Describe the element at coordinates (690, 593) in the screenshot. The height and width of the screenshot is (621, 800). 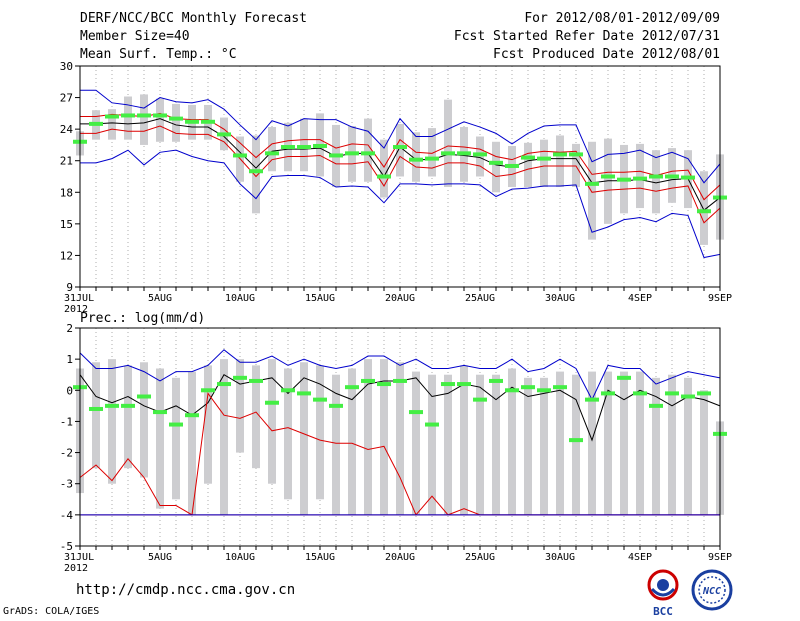
I see `logos: BCC NCC` at that location.